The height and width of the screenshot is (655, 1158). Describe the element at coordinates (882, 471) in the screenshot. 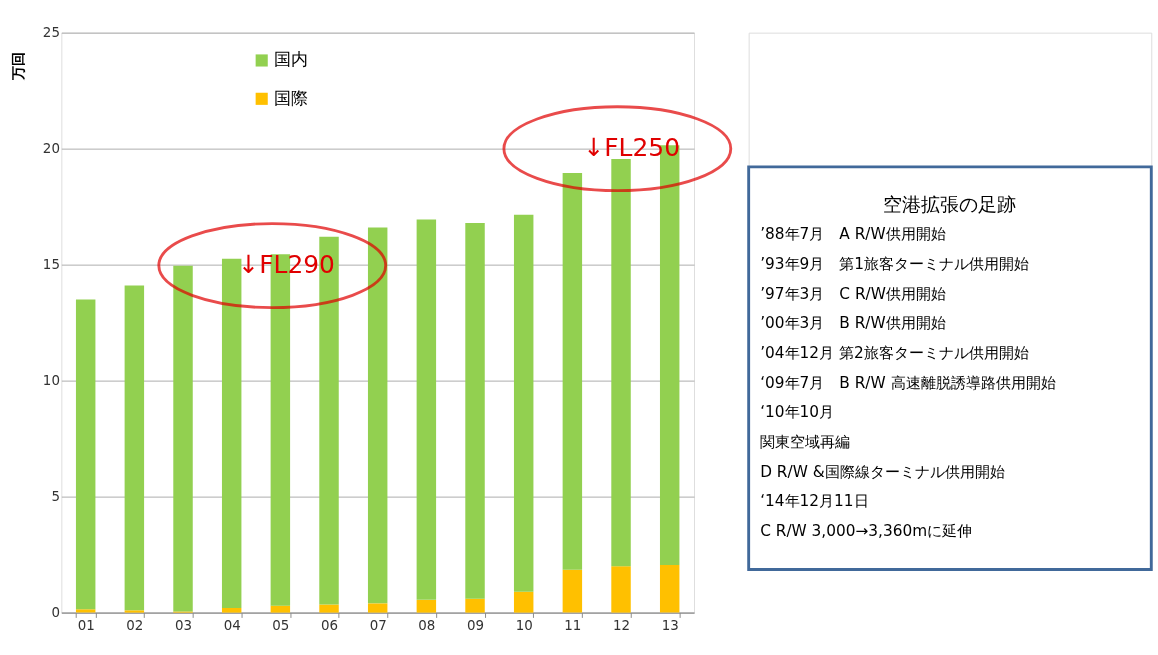

I see `text: D R/W &国際線ターミナル供用開始` at that location.